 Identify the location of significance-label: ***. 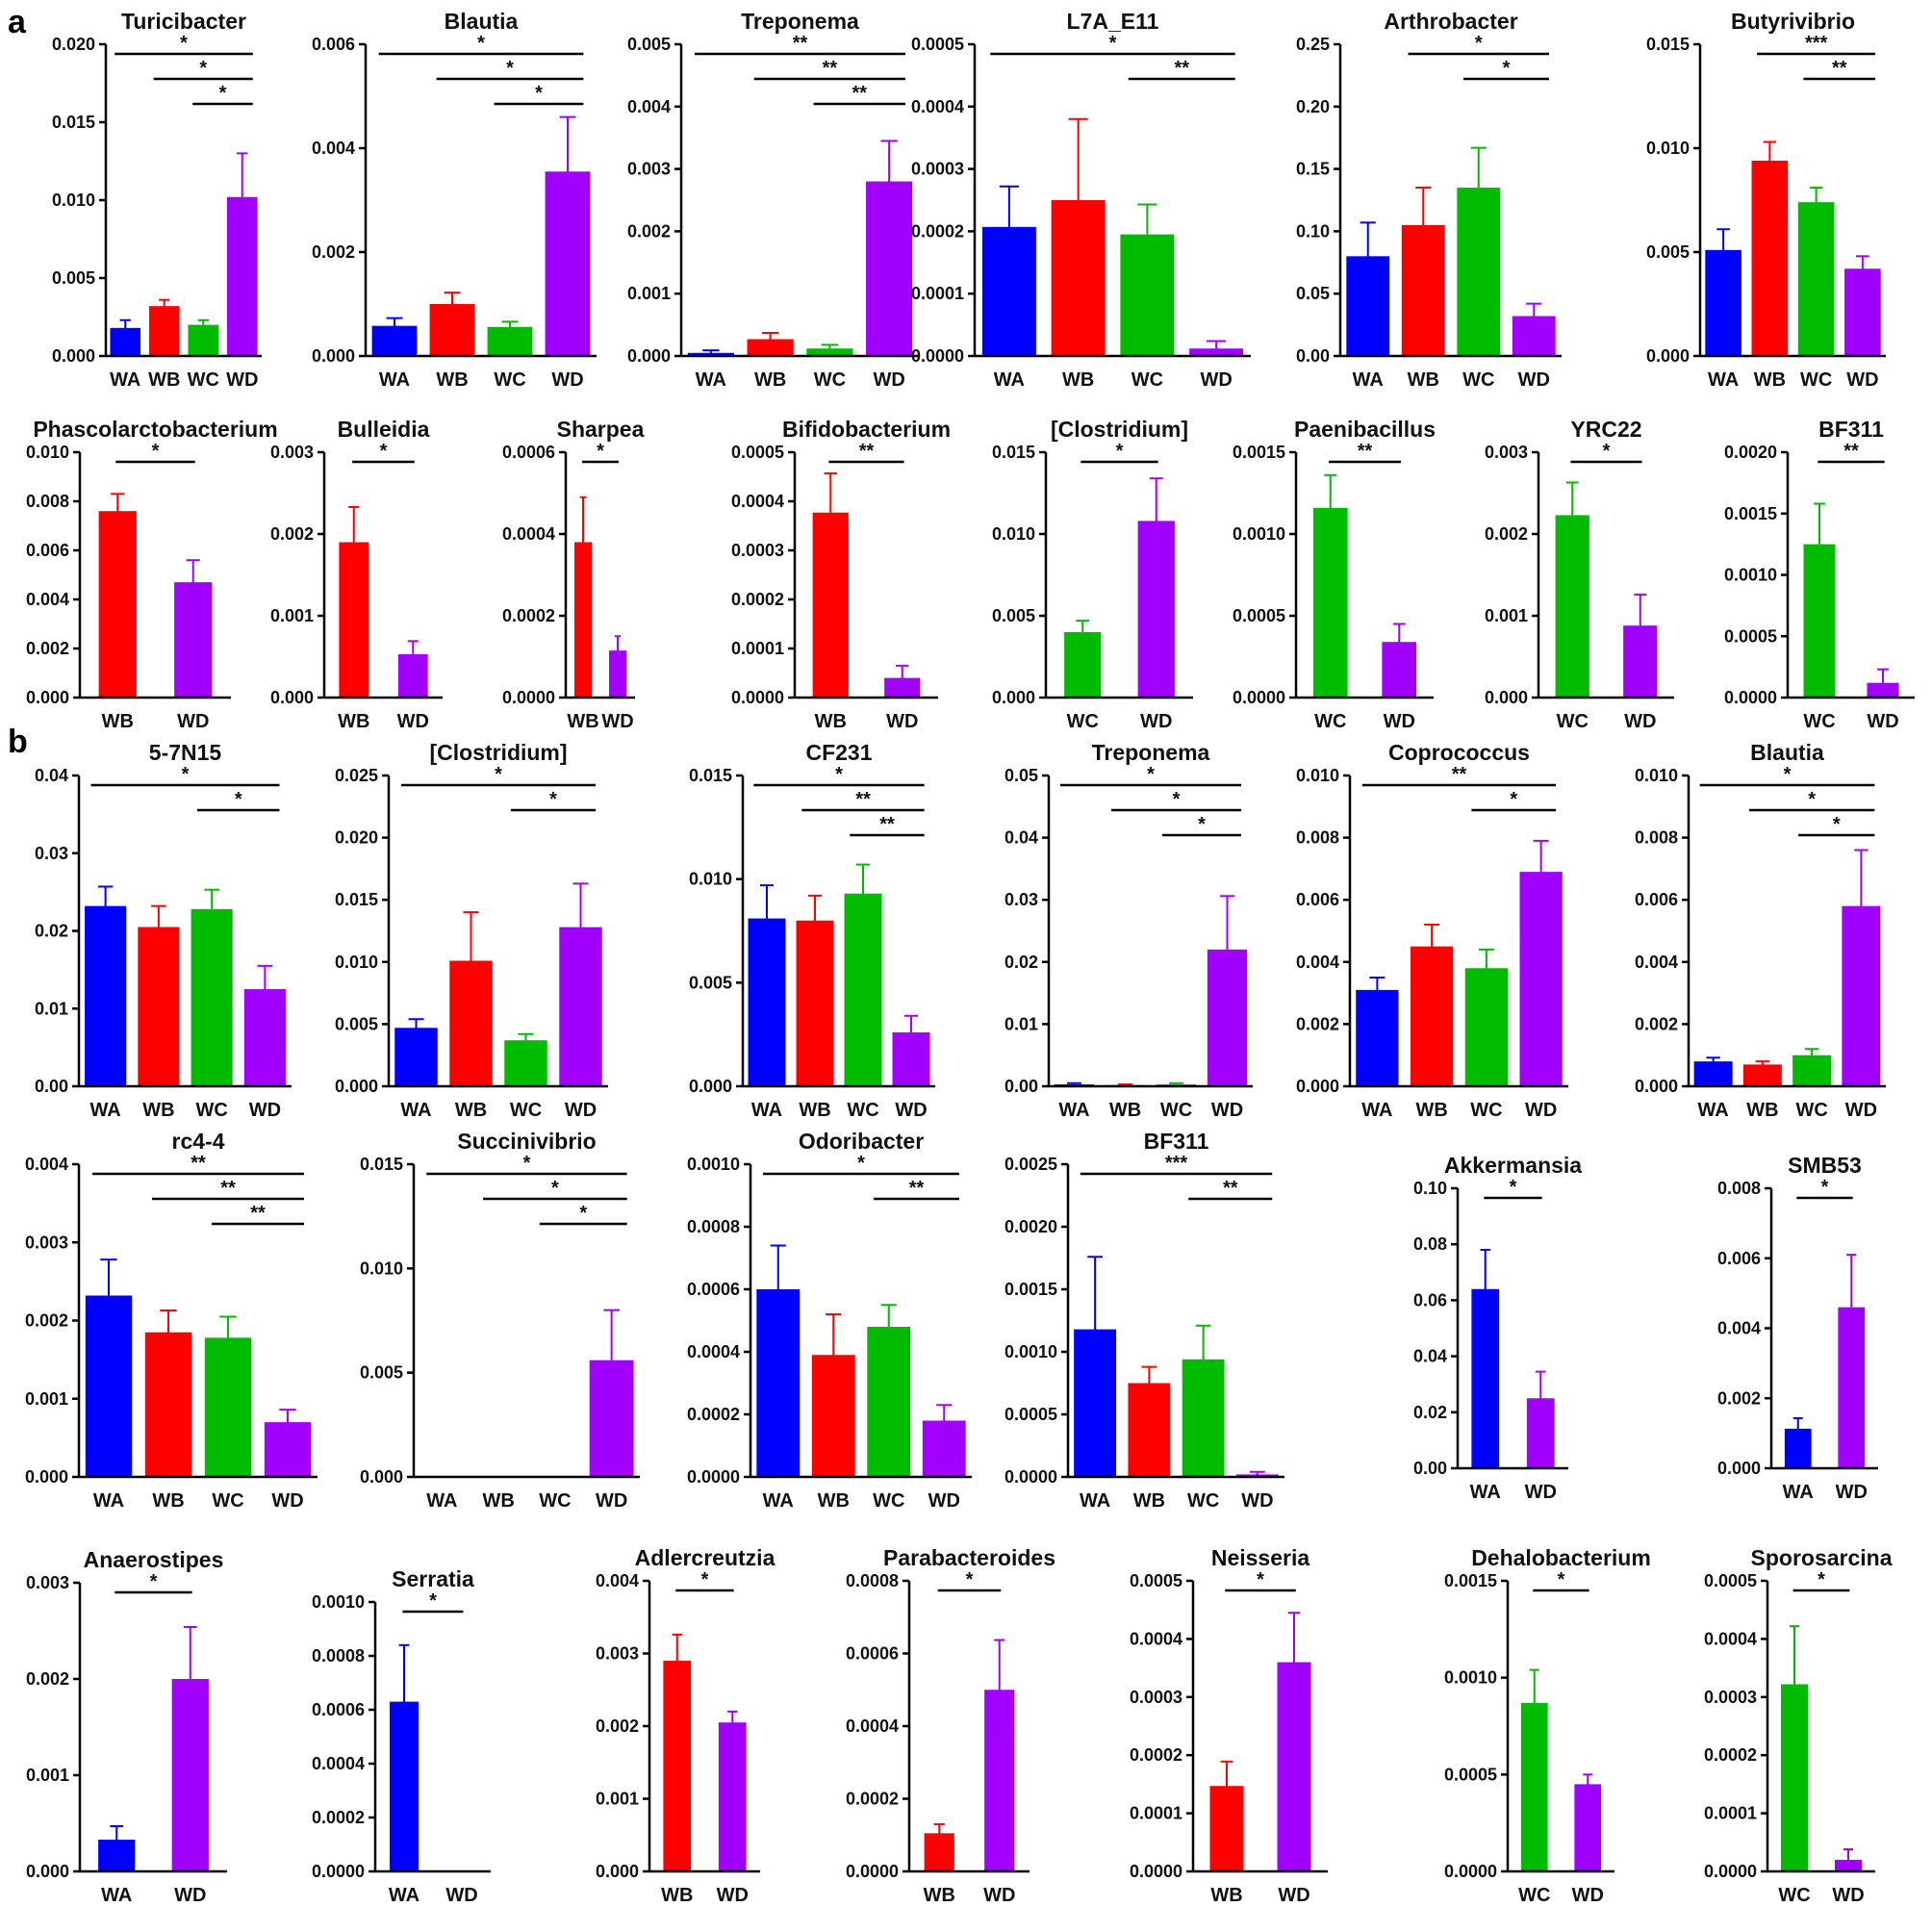
(1176, 1164).